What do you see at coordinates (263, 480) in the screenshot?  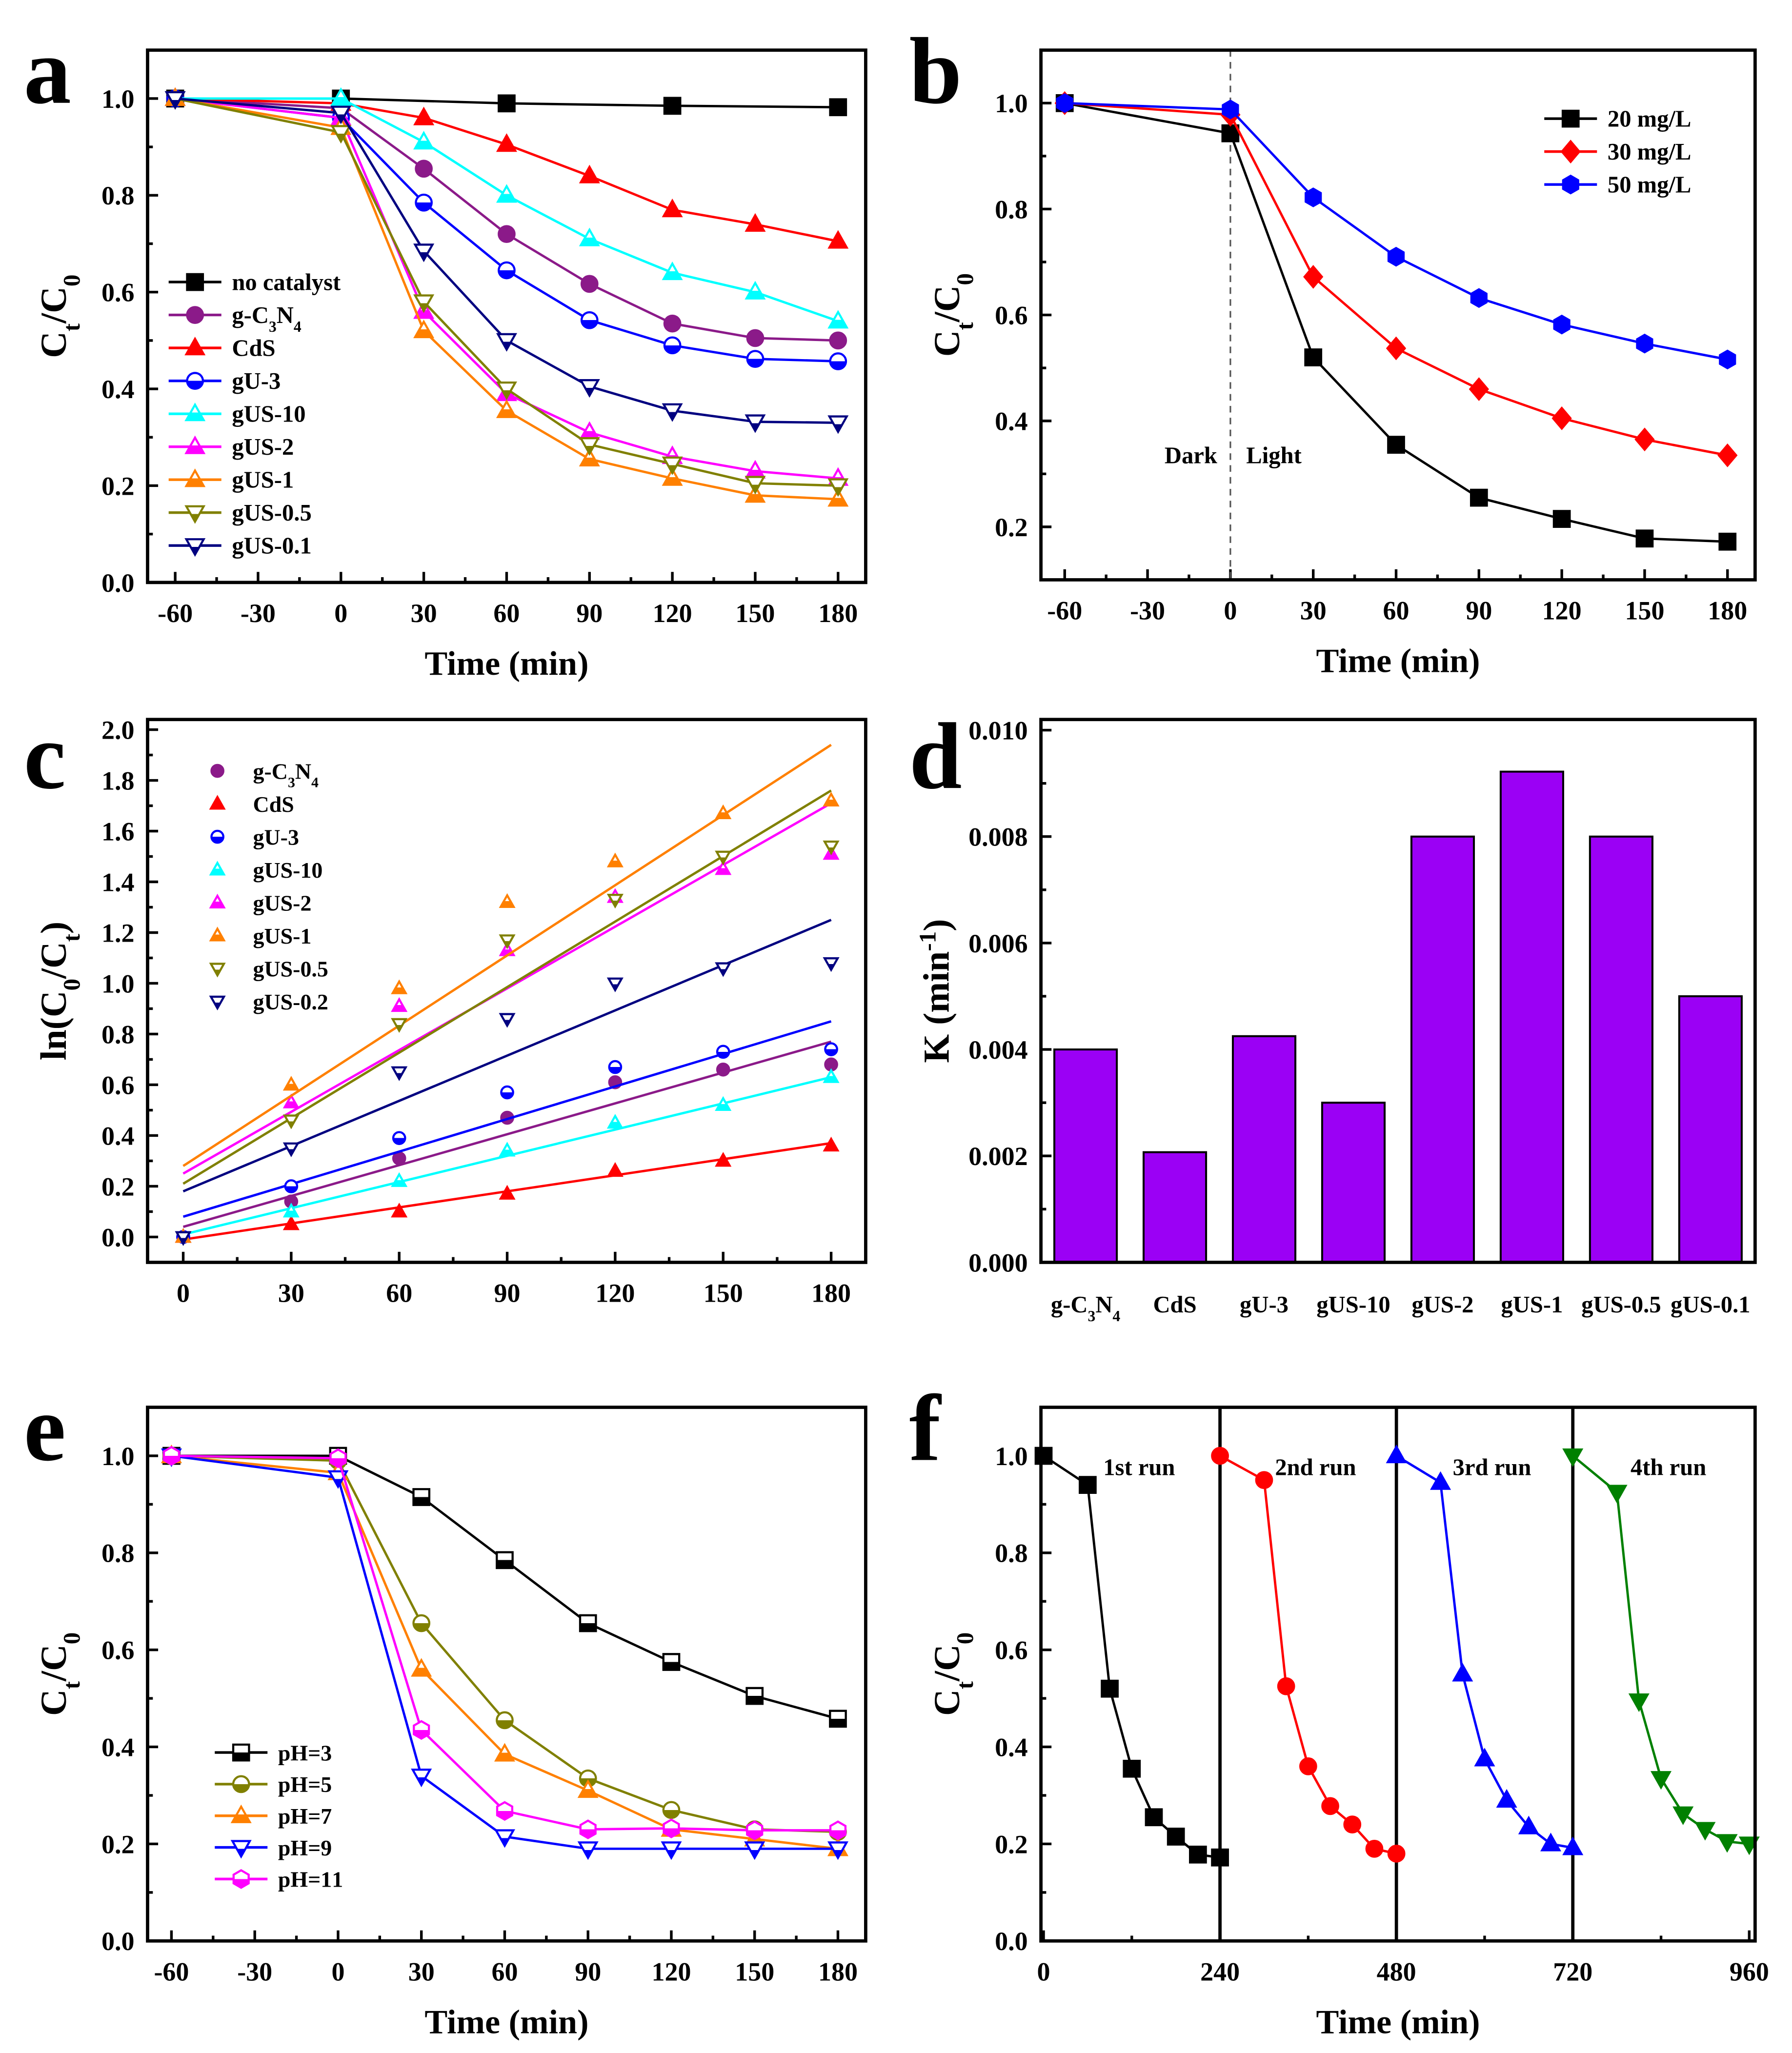 I see `legend-label: gUS-1` at bounding box center [263, 480].